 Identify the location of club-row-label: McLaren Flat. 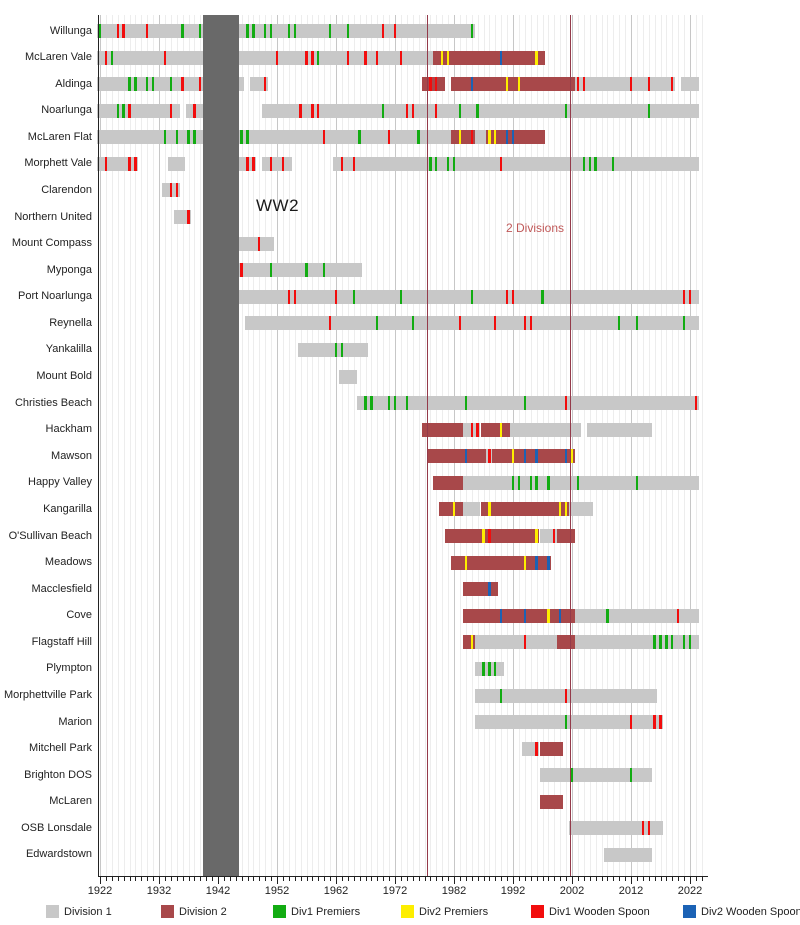
(59, 136).